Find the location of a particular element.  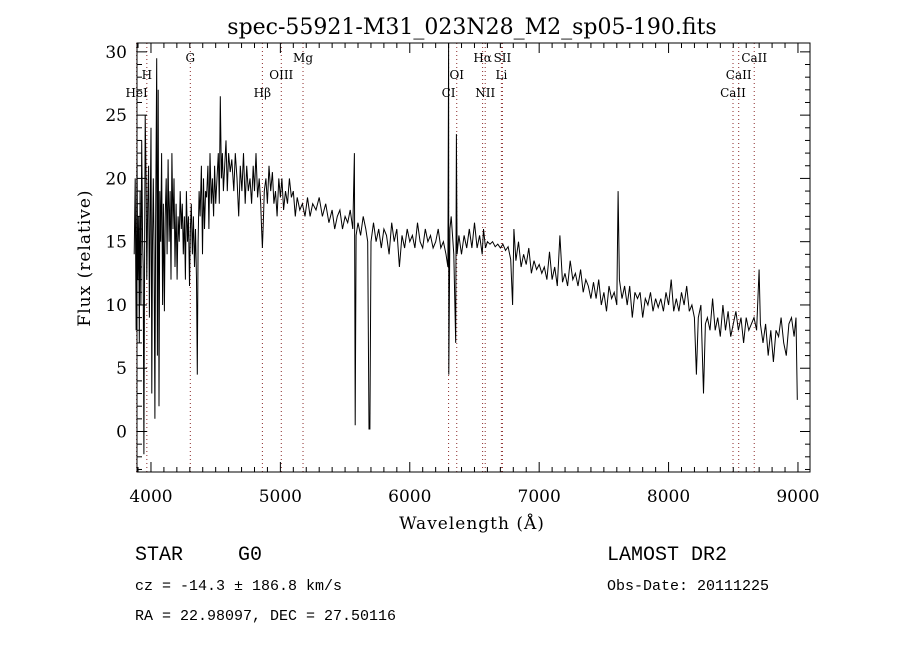

spectral-line-label: NII is located at coordinates (485, 93).